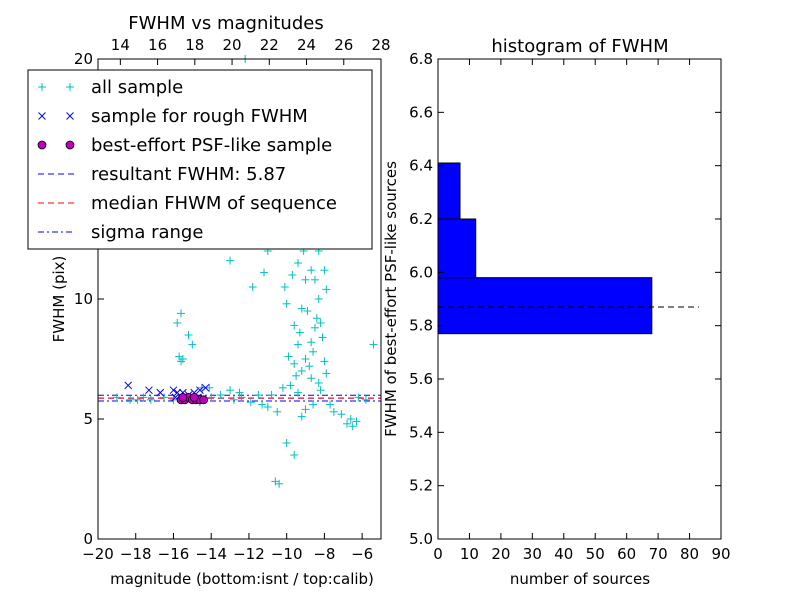 Image resolution: width=800 pixels, height=600 pixels. Describe the element at coordinates (211, 145) in the screenshot. I see `legend-label: best-effort PSF-like sample` at that location.